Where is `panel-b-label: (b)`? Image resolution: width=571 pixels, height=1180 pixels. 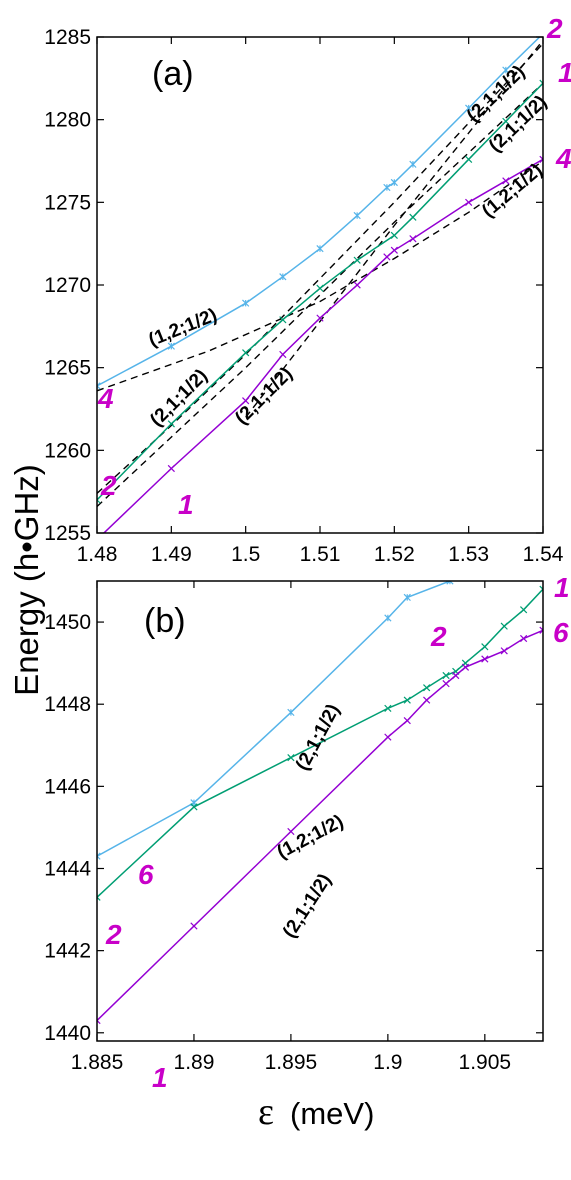 panel-b-label: (b) is located at coordinates (165, 621).